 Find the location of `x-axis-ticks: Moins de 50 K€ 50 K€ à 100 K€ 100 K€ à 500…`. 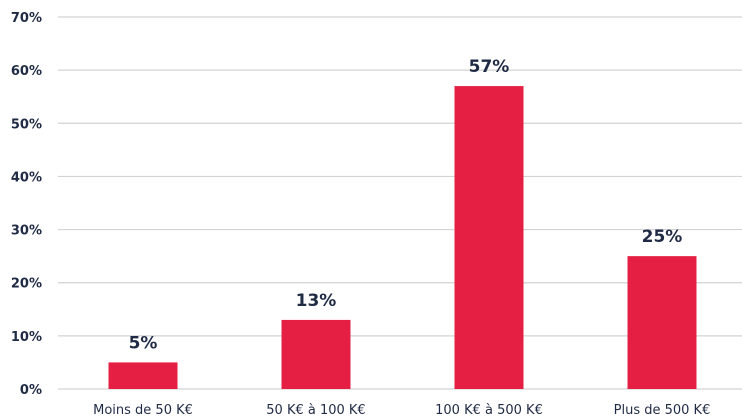

x-axis-ticks: Moins de 50 K€ 50 K€ à 100 K€ 100 K€ à 500… is located at coordinates (401, 410).